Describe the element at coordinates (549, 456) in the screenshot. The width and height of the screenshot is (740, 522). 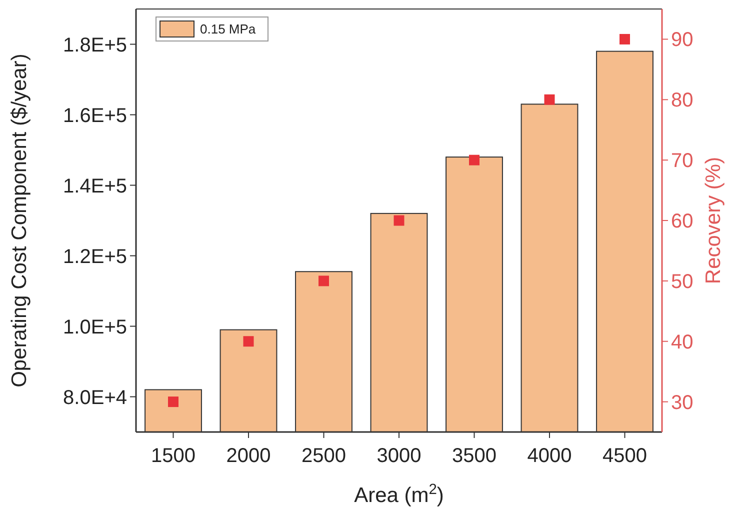
I see `x-tick-label: 4000` at that location.